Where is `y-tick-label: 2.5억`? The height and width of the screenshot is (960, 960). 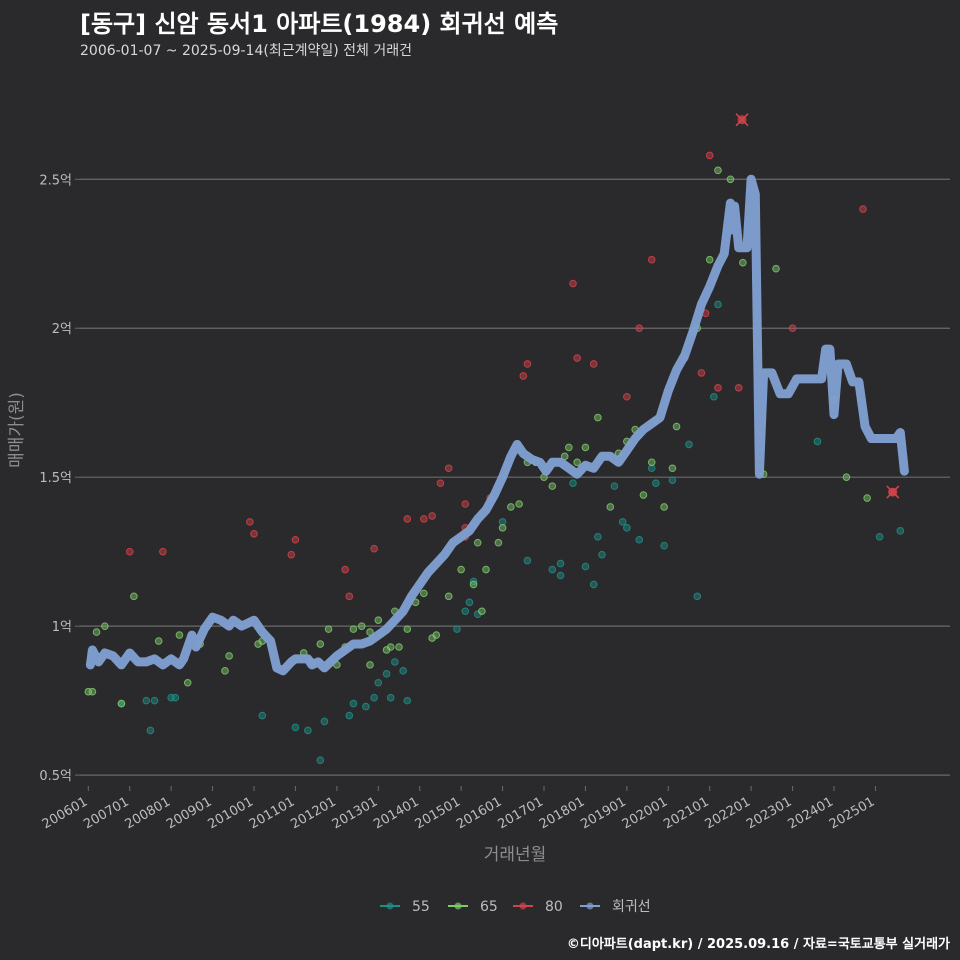 y-tick-label: 2.5억 is located at coordinates (55, 180).